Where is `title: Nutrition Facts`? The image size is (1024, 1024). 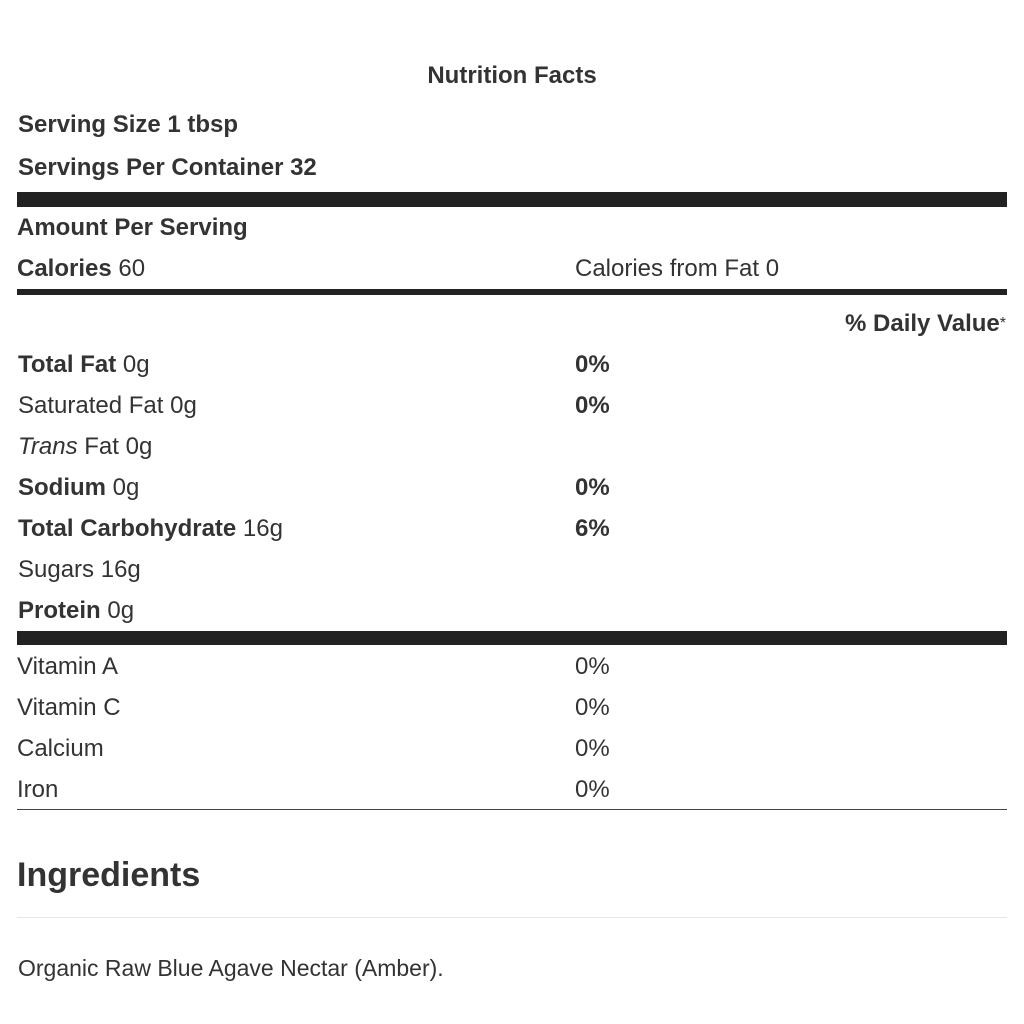
title: Nutrition Facts is located at coordinates (512, 75).